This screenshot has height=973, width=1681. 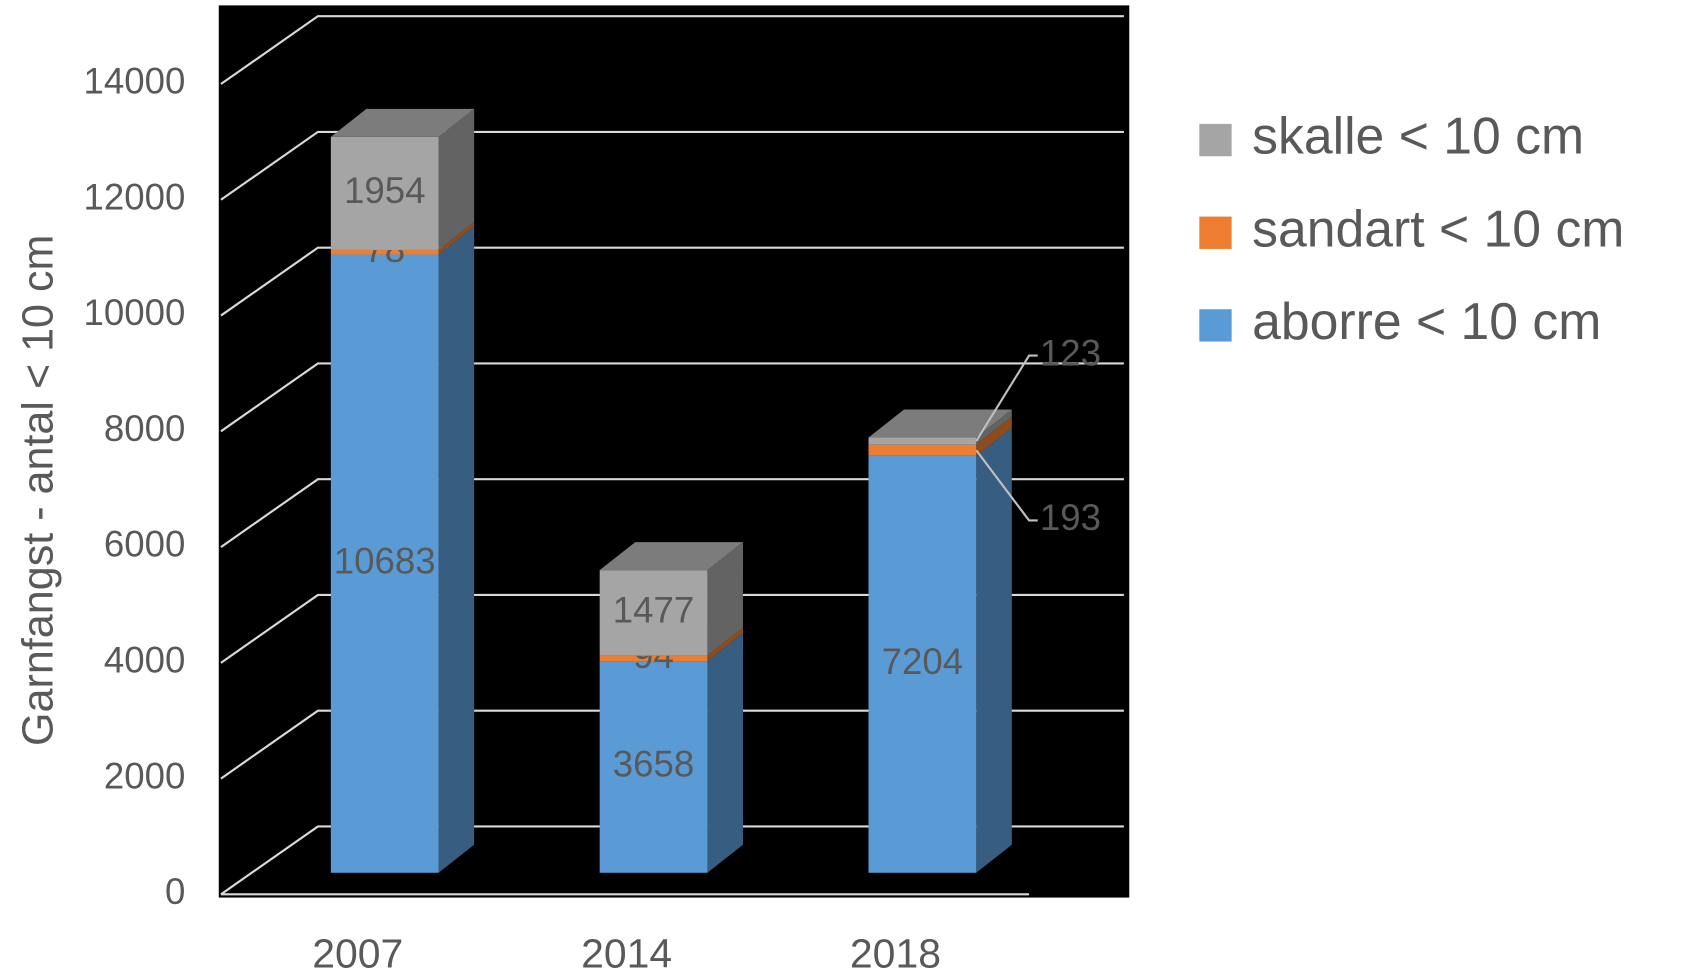 I want to click on y-axis-label: Garnfangst - antal < 10 cm, so click(x=38, y=490).